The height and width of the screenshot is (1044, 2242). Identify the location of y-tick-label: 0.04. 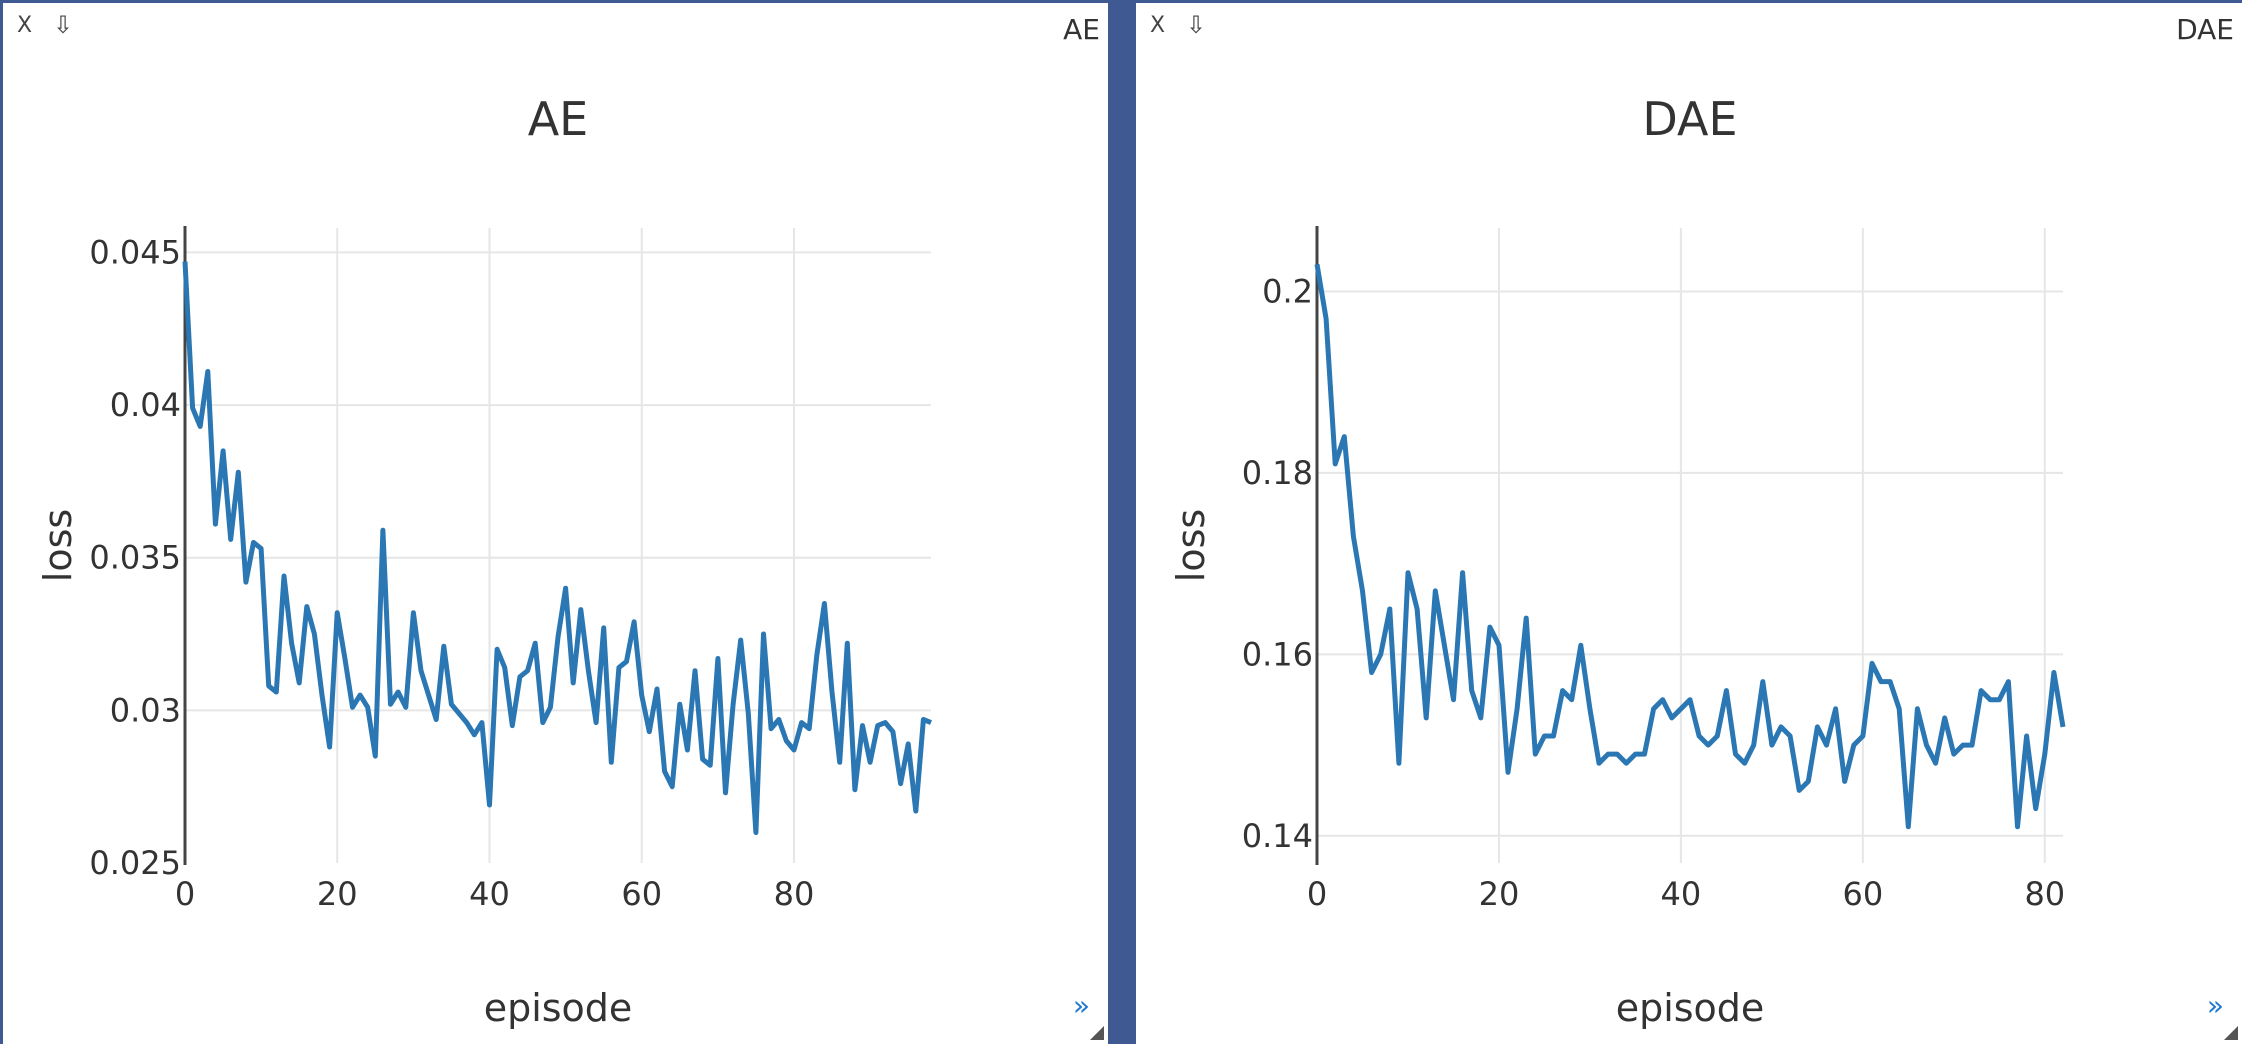
(145, 405).